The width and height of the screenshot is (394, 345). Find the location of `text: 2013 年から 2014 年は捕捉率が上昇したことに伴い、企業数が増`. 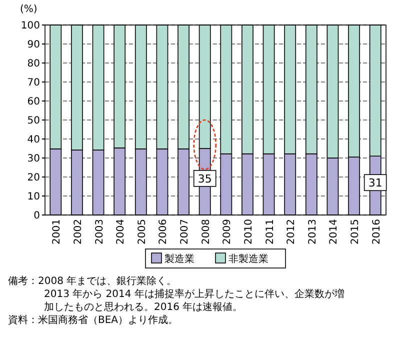

text: 2013 年から 2014 年は捕捉率が上昇したことに伴い、企業数が増 is located at coordinates (194, 294).